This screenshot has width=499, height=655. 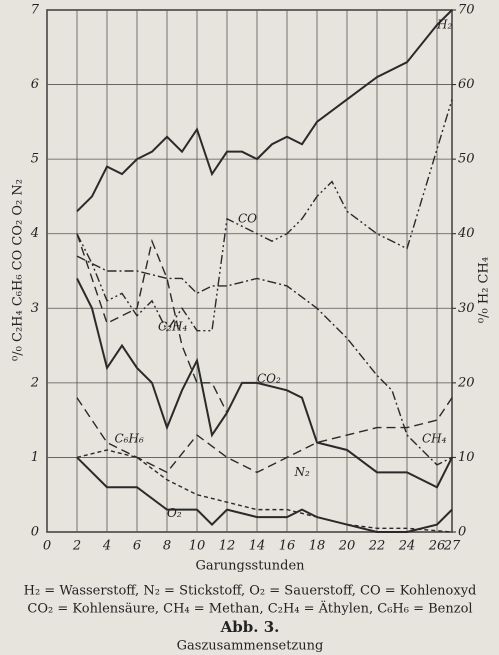 I want to click on x-tick-label: 10, so click(x=197, y=546).